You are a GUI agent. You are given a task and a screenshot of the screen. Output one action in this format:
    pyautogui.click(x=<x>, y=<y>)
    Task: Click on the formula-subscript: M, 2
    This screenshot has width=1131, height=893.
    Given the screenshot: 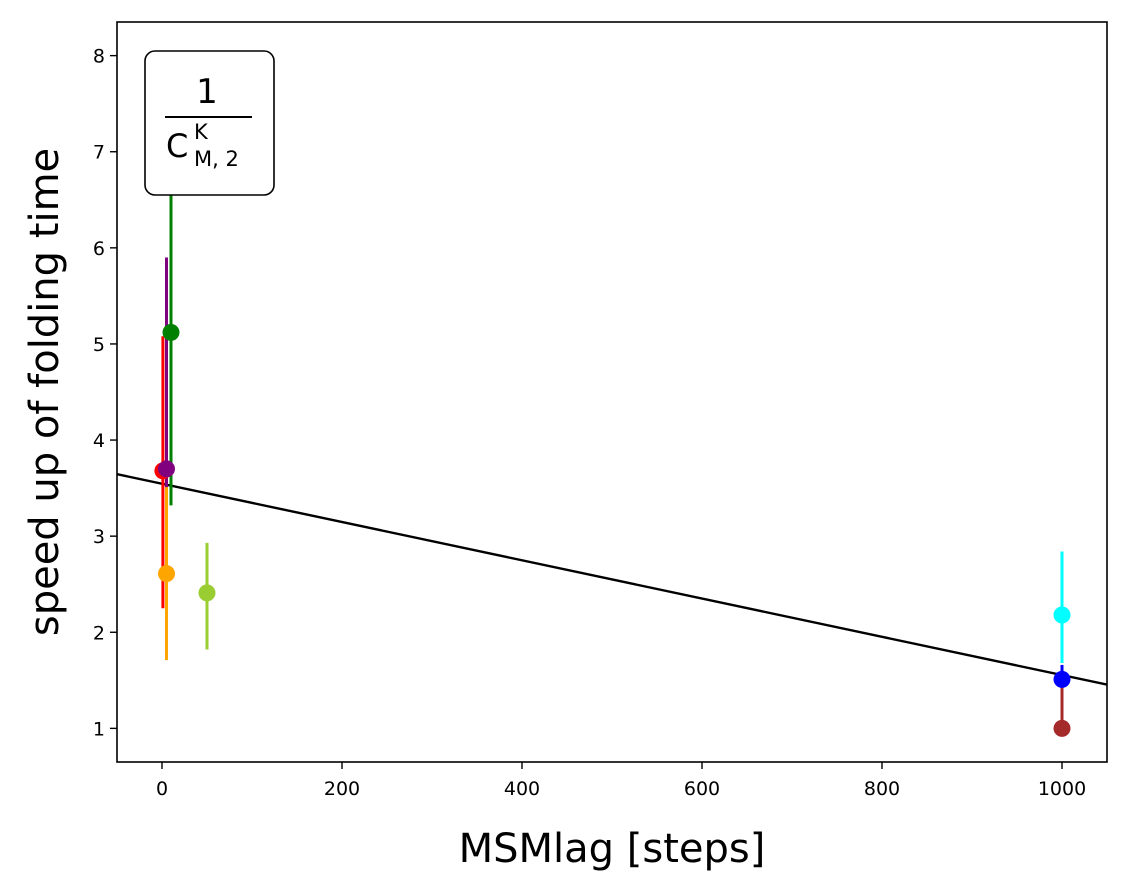 What is the action you would take?
    pyautogui.click(x=216, y=159)
    